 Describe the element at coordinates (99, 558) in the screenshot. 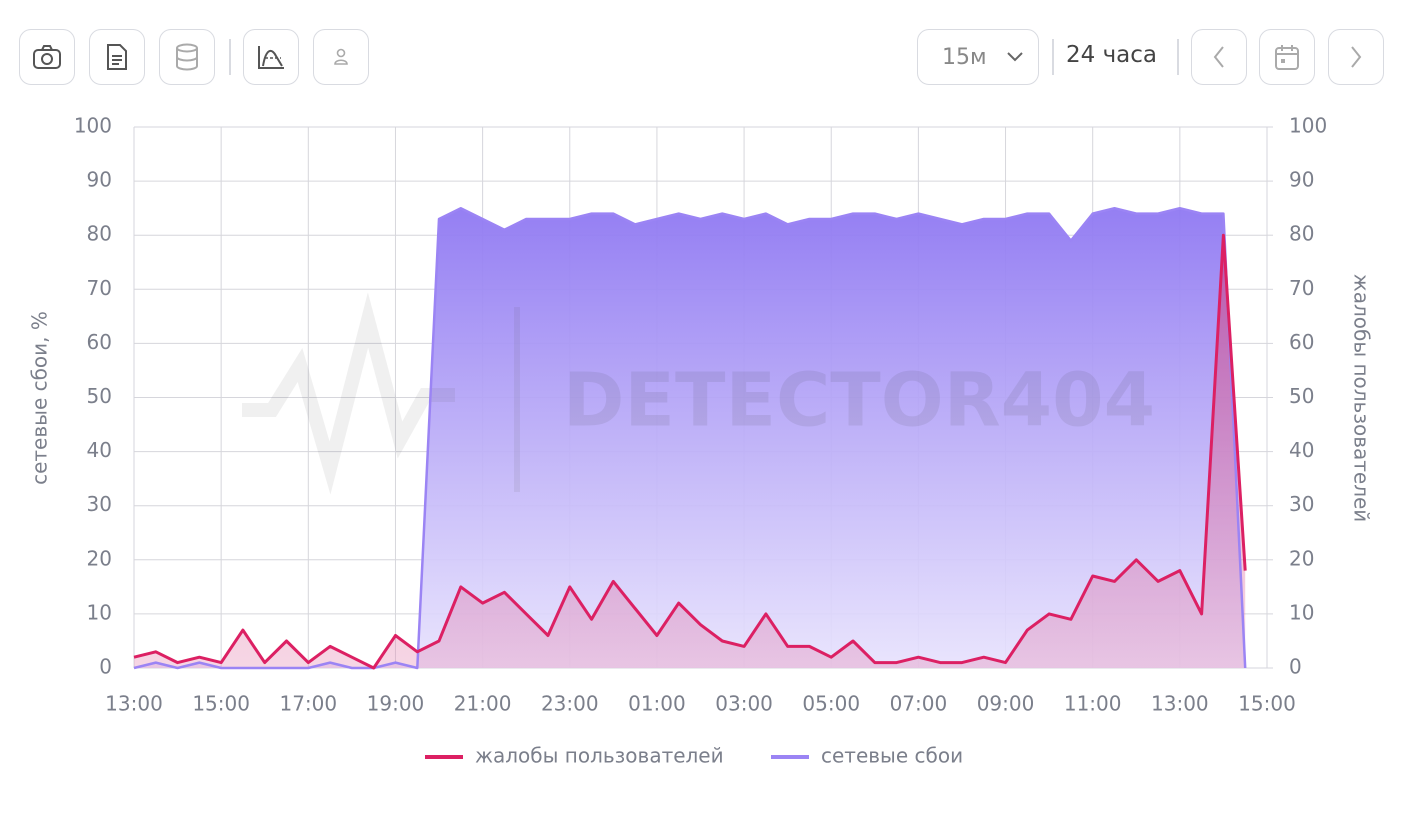

I see `y-tick-label: 20` at that location.